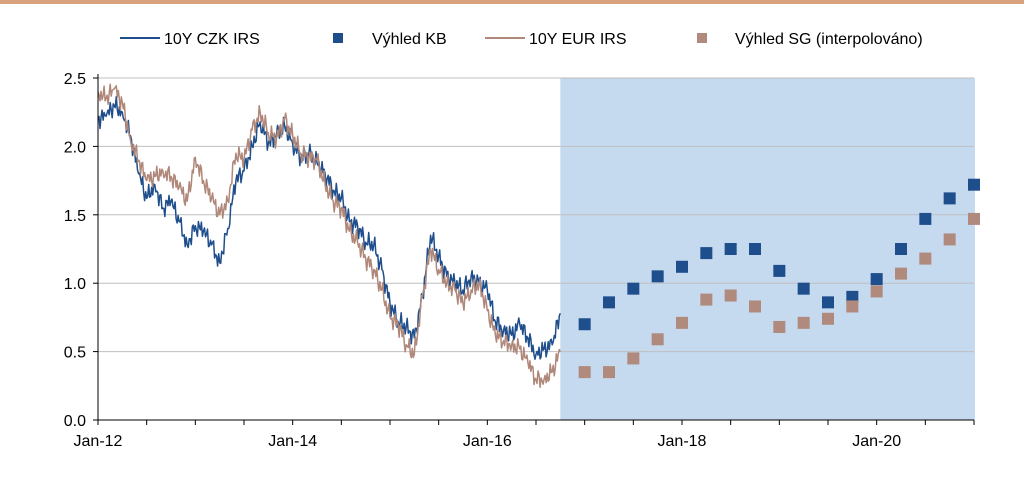 This screenshot has height=480, width=1024. Describe the element at coordinates (487, 441) in the screenshot. I see `x-tick-label: Jan-16` at that location.